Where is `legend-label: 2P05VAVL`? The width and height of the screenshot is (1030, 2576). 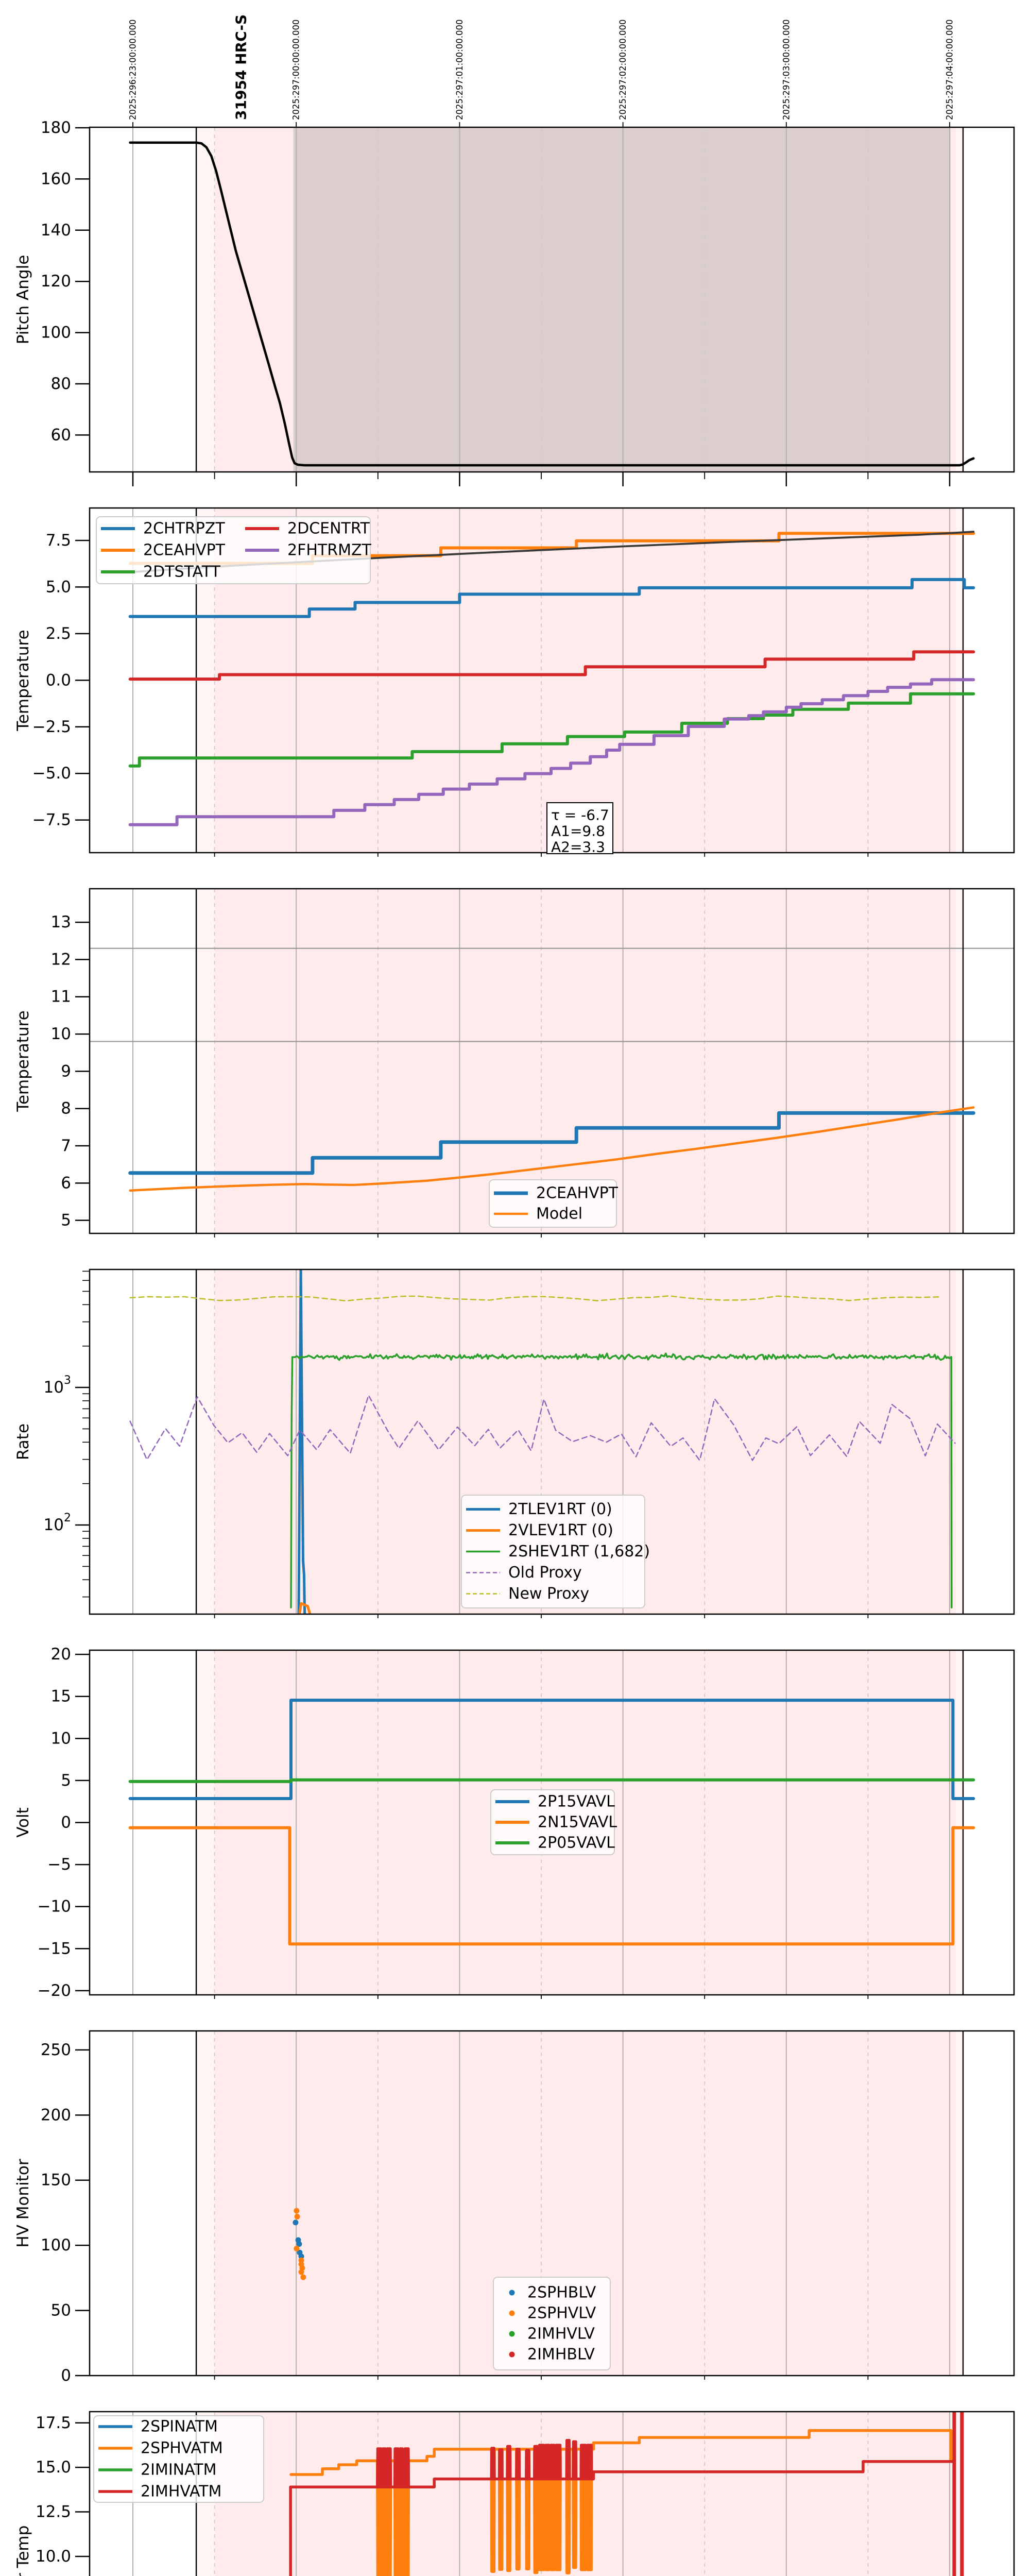 legend-label: 2P05VAVL is located at coordinates (576, 1843).